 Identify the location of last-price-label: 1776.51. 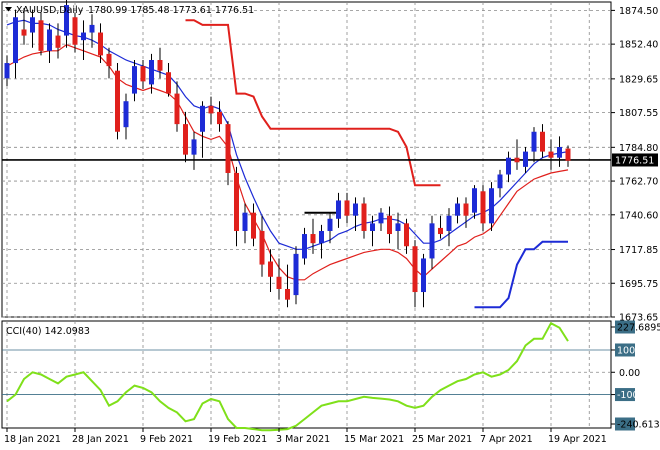
(634, 160).